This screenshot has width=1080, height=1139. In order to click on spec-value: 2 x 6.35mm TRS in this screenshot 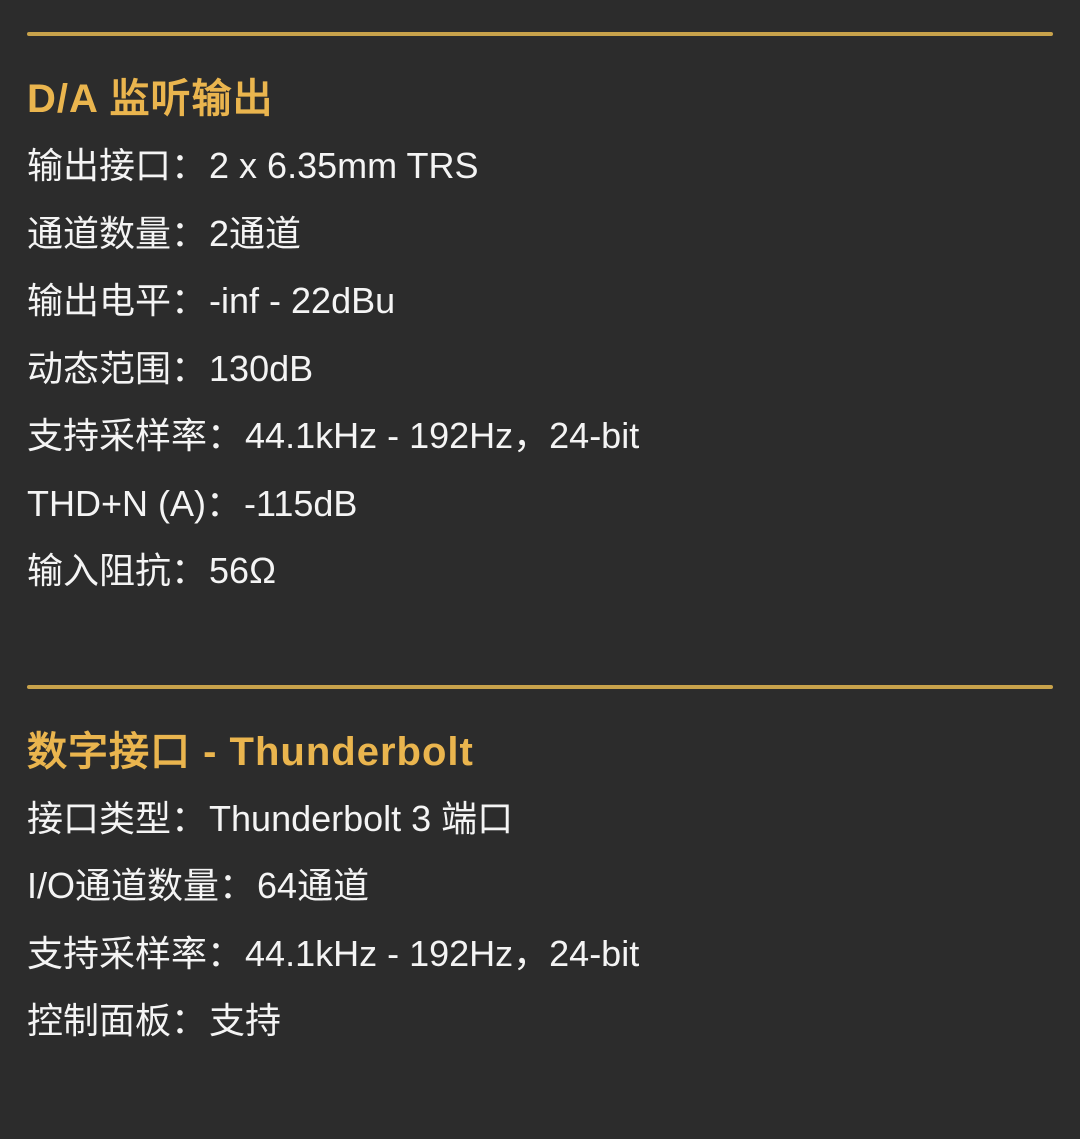, I will do `click(344, 165)`.